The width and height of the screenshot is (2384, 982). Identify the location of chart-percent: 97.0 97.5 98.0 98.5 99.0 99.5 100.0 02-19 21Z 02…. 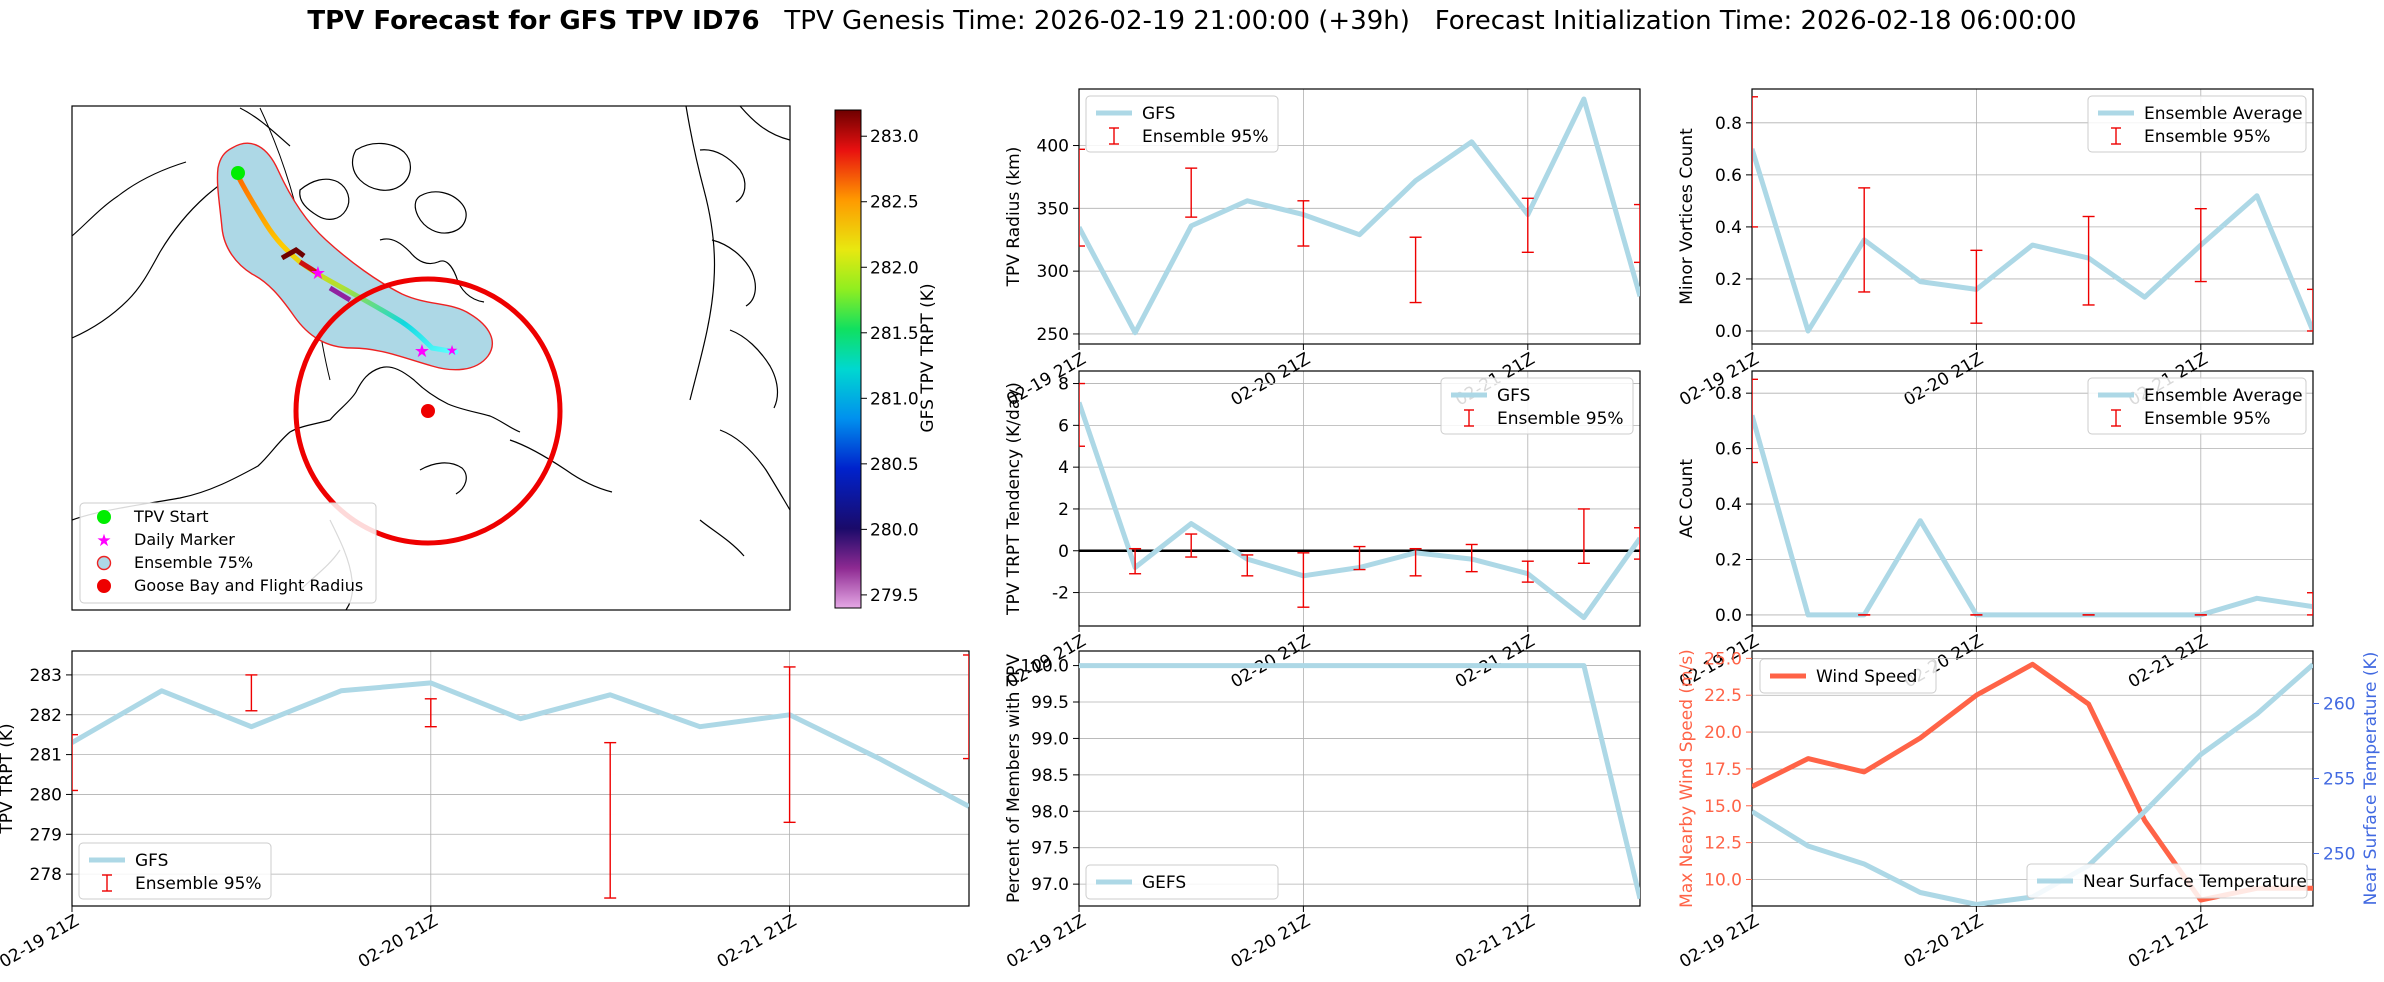
(1322, 811).